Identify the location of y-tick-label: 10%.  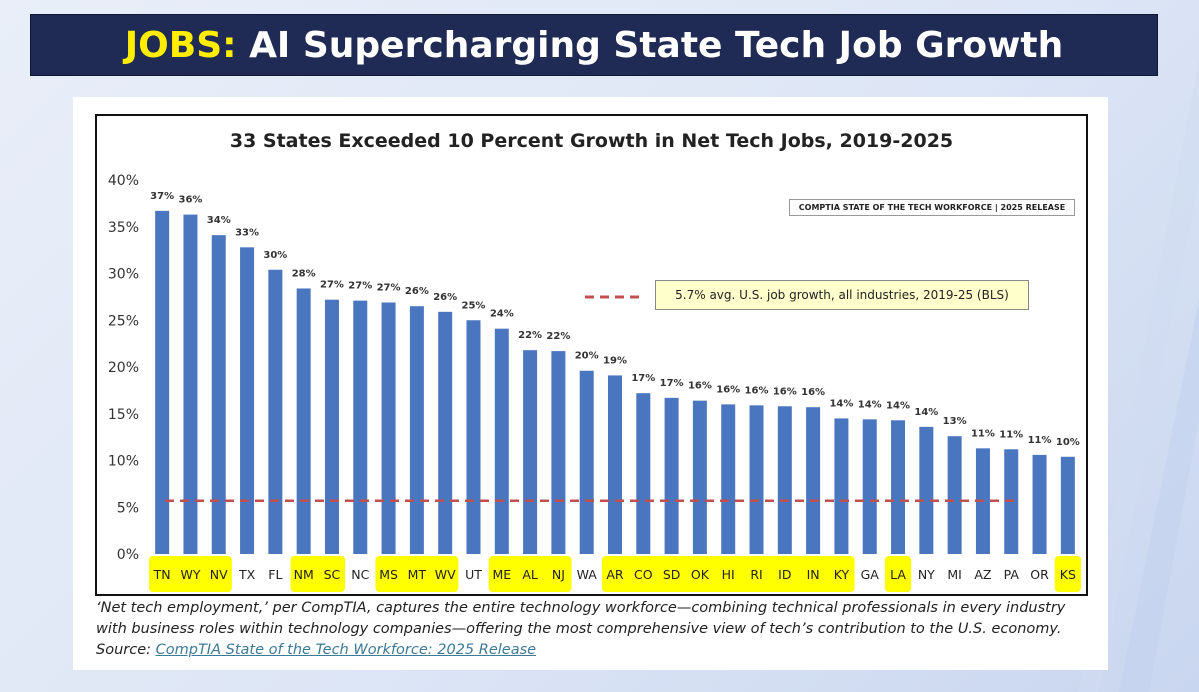
(123, 462).